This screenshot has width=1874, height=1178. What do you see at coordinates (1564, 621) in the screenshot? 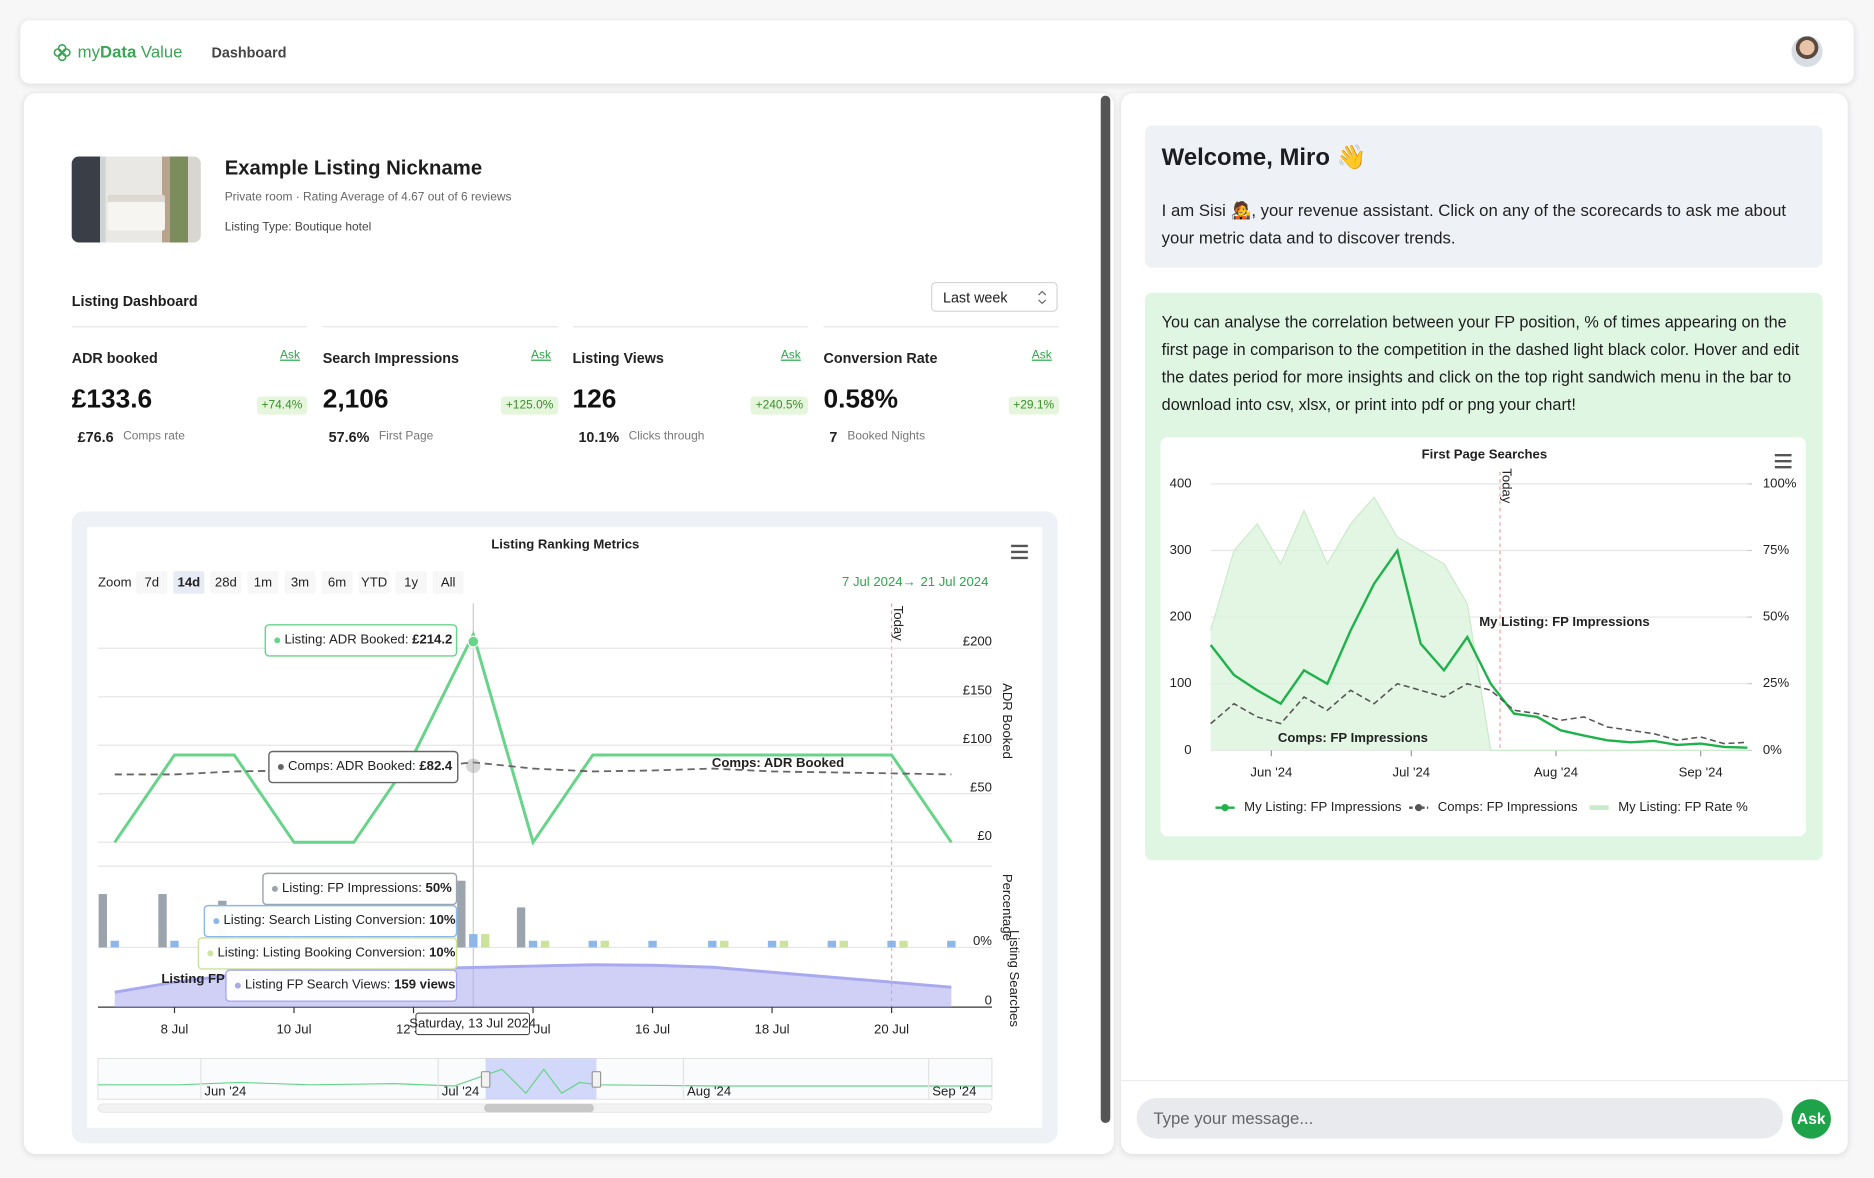
I see `series-annotation: My Listing: FP Impressions` at bounding box center [1564, 621].